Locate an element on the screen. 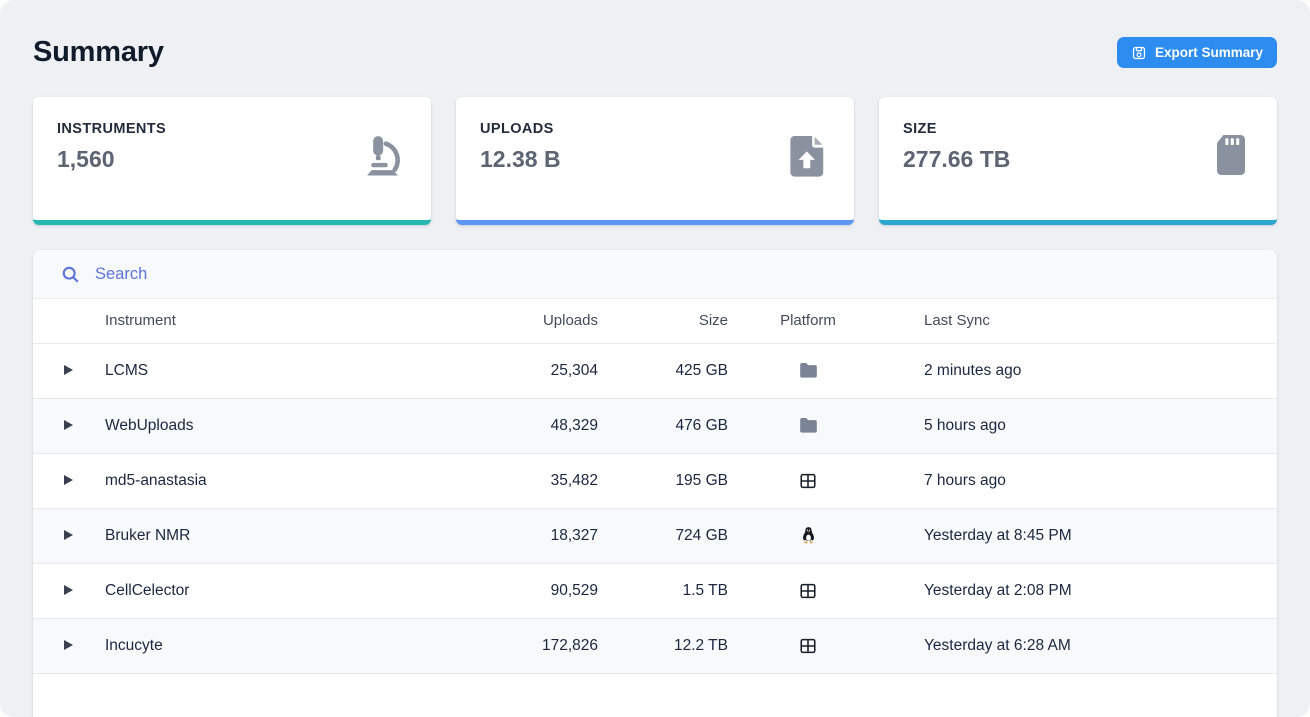 The image size is (1310, 717). export-icon is located at coordinates (1139, 53).